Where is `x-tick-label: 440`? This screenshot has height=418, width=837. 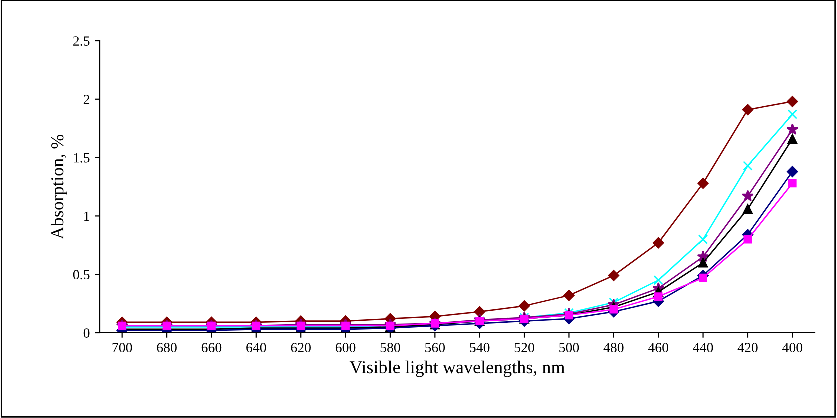
x-tick-label: 440 is located at coordinates (703, 347).